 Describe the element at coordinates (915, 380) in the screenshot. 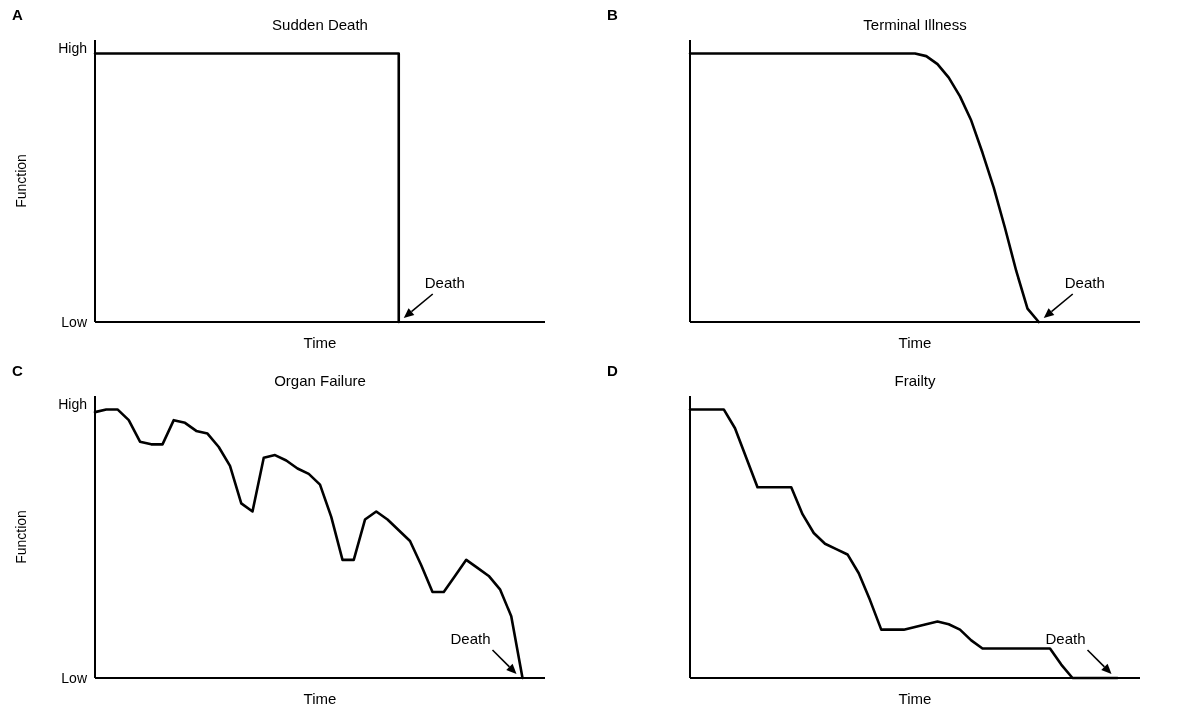

I see `chart-title: Frailty` at that location.